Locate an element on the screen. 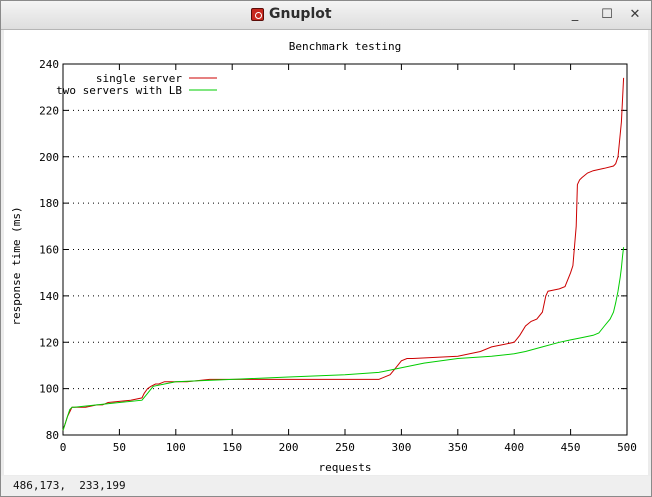  x-tick-label: 150 is located at coordinates (232, 447).